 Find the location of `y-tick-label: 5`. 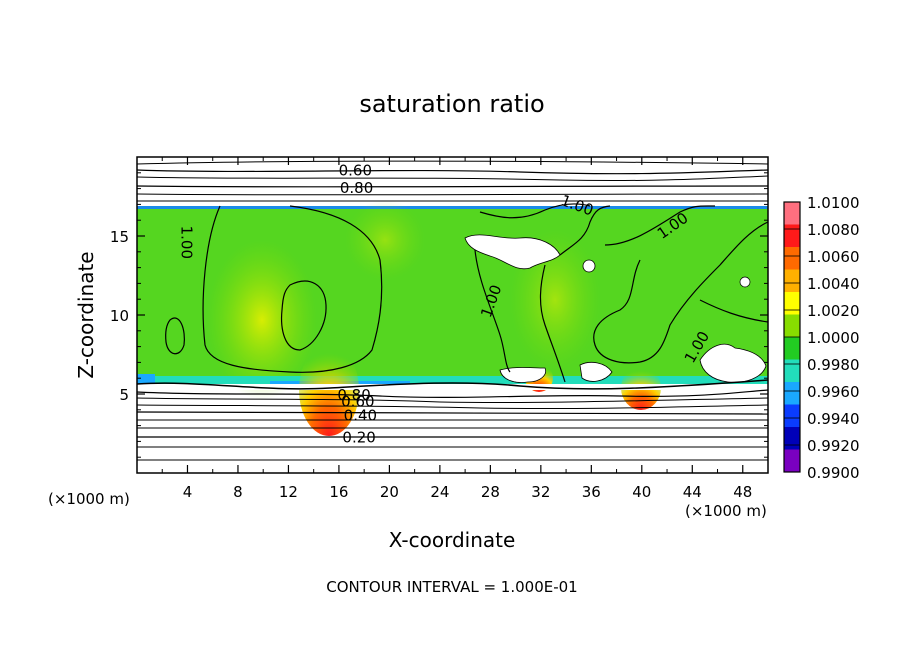

y-tick-label: 5 is located at coordinates (124, 395).